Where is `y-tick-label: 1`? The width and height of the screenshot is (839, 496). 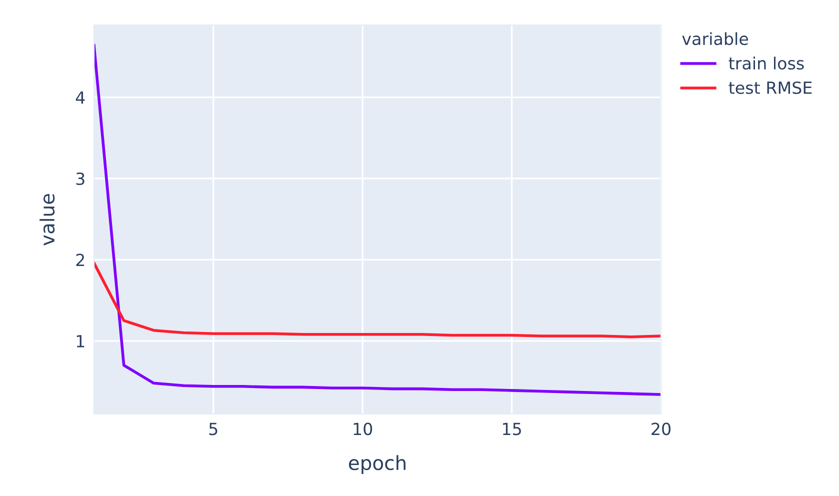 y-tick-label: 1 is located at coordinates (80, 341).